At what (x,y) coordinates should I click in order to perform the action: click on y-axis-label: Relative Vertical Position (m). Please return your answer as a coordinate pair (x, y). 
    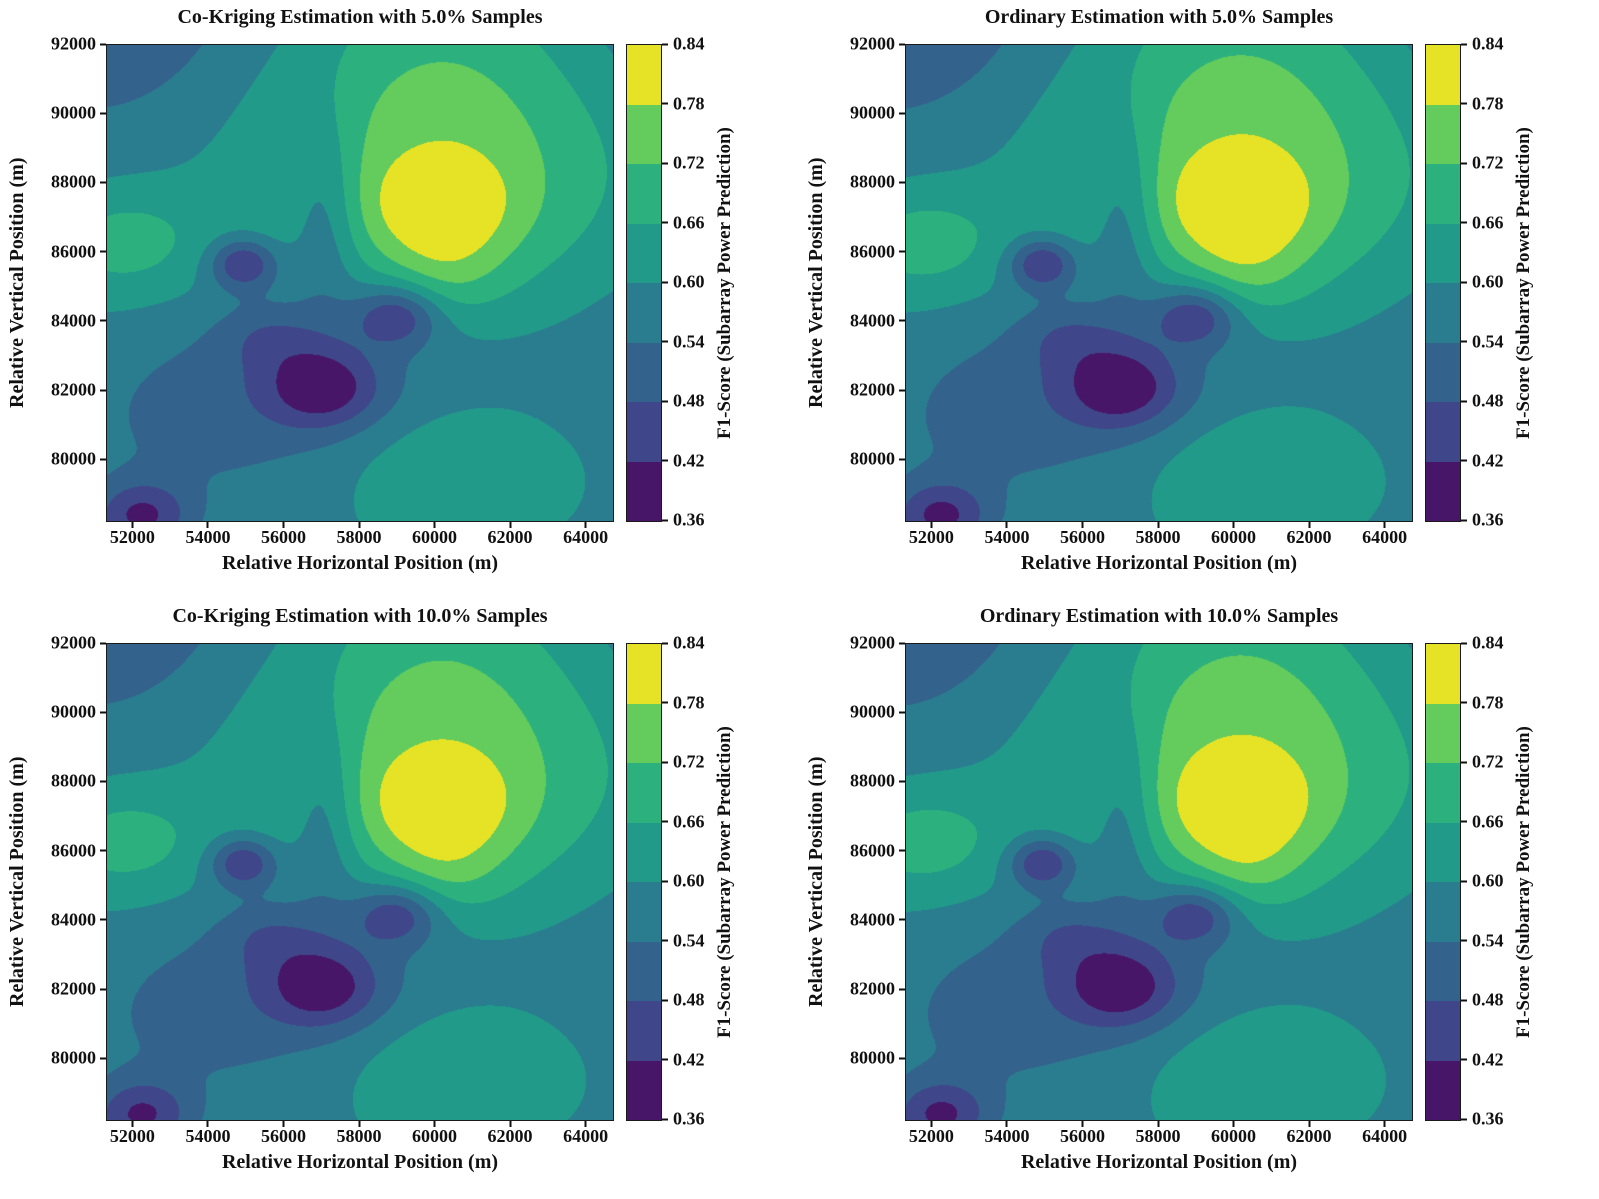
    Looking at the image, I should click on (816, 882).